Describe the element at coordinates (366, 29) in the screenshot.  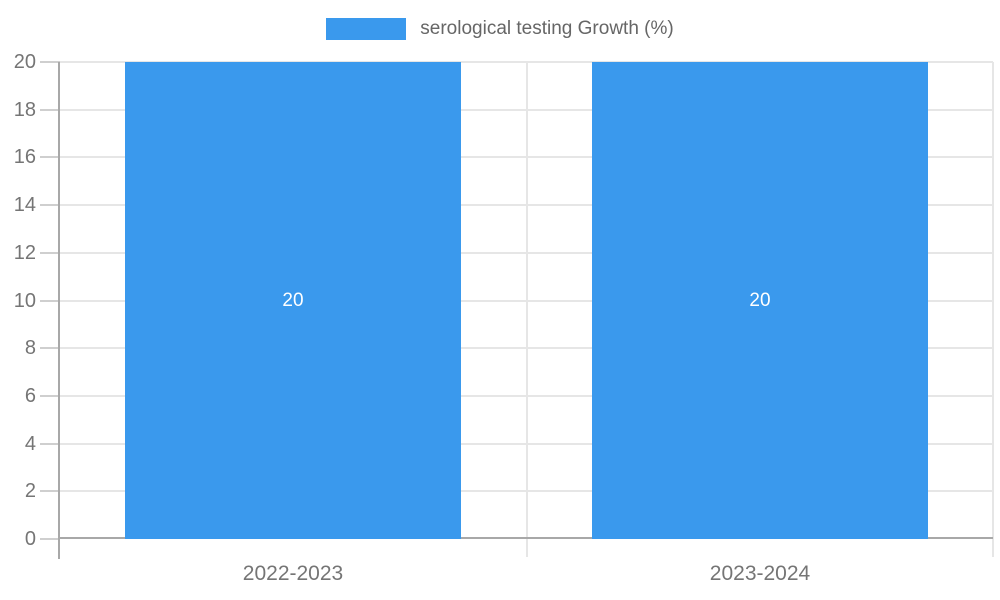
I see `legend-swatch` at that location.